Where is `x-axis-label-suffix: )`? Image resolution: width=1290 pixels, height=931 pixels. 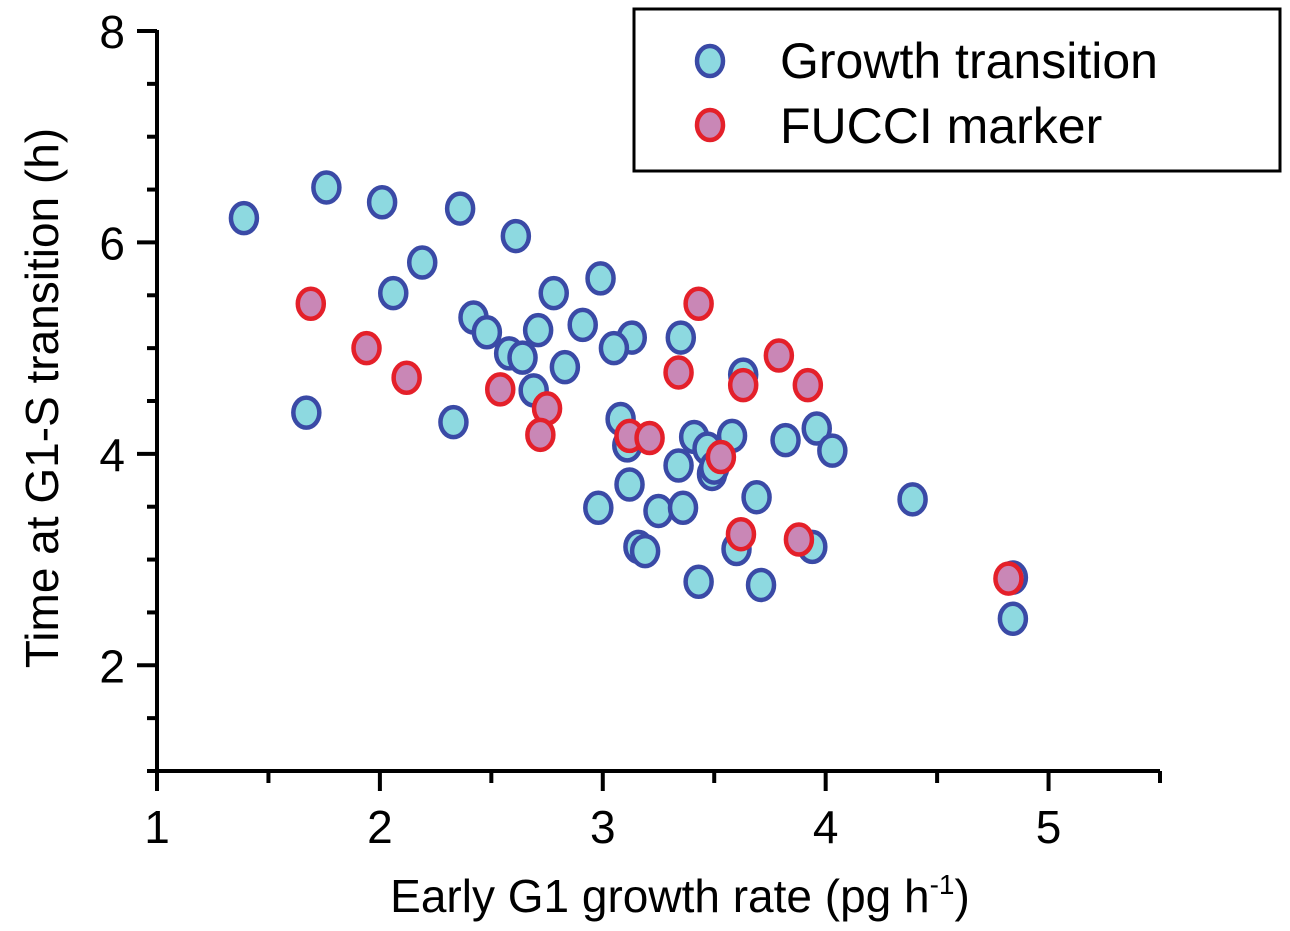
x-axis-label-suffix: ) is located at coordinates (962, 896).